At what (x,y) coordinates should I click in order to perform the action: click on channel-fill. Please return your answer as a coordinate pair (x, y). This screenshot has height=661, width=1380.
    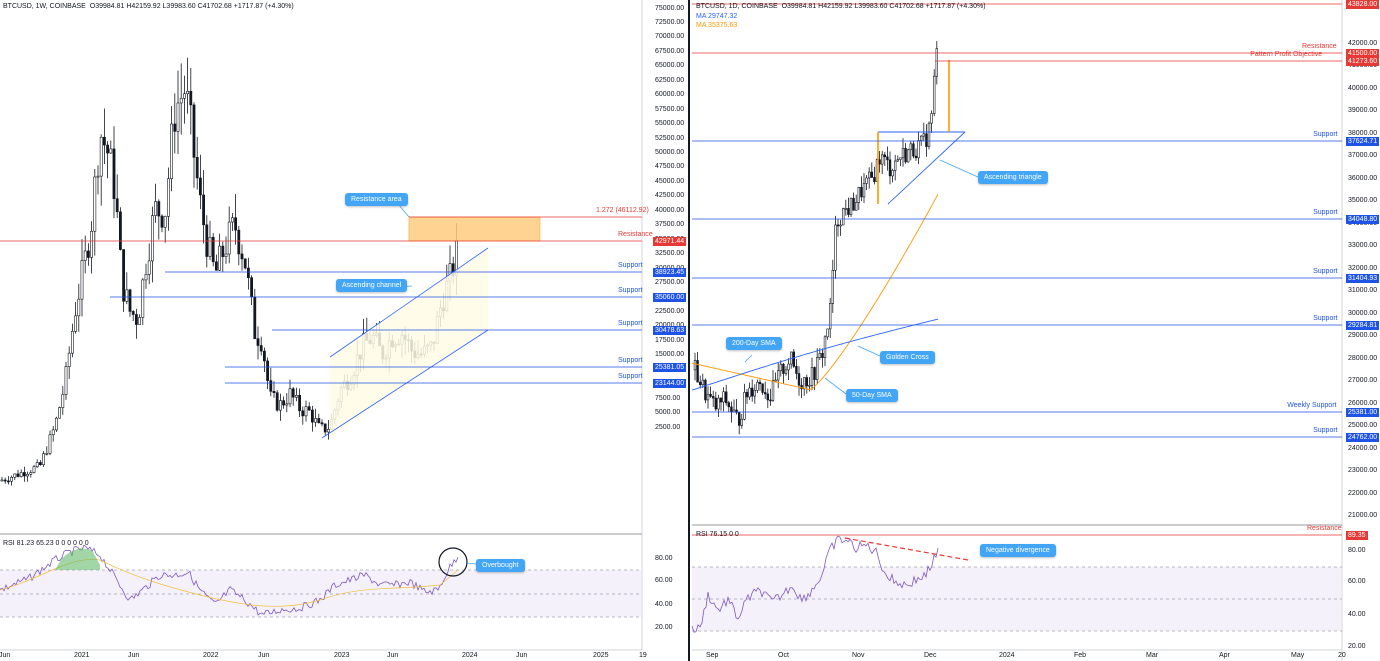
    Looking at the image, I should click on (409, 342).